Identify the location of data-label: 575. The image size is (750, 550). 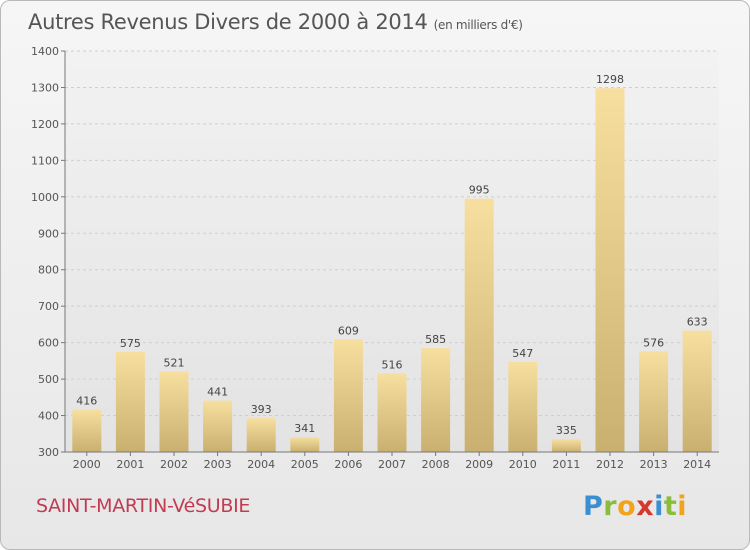
(130, 343).